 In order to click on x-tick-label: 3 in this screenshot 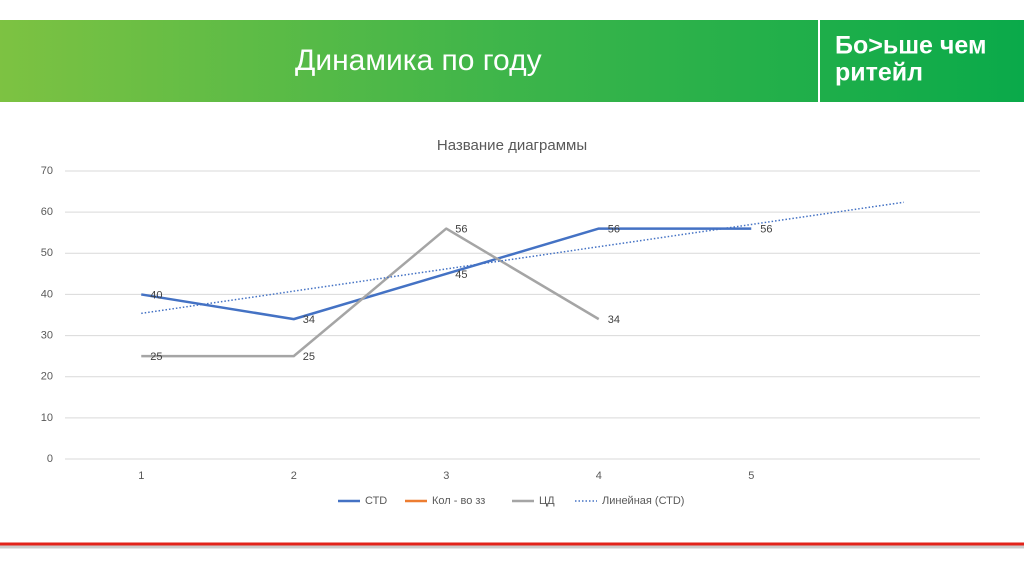, I will do `click(446, 476)`.